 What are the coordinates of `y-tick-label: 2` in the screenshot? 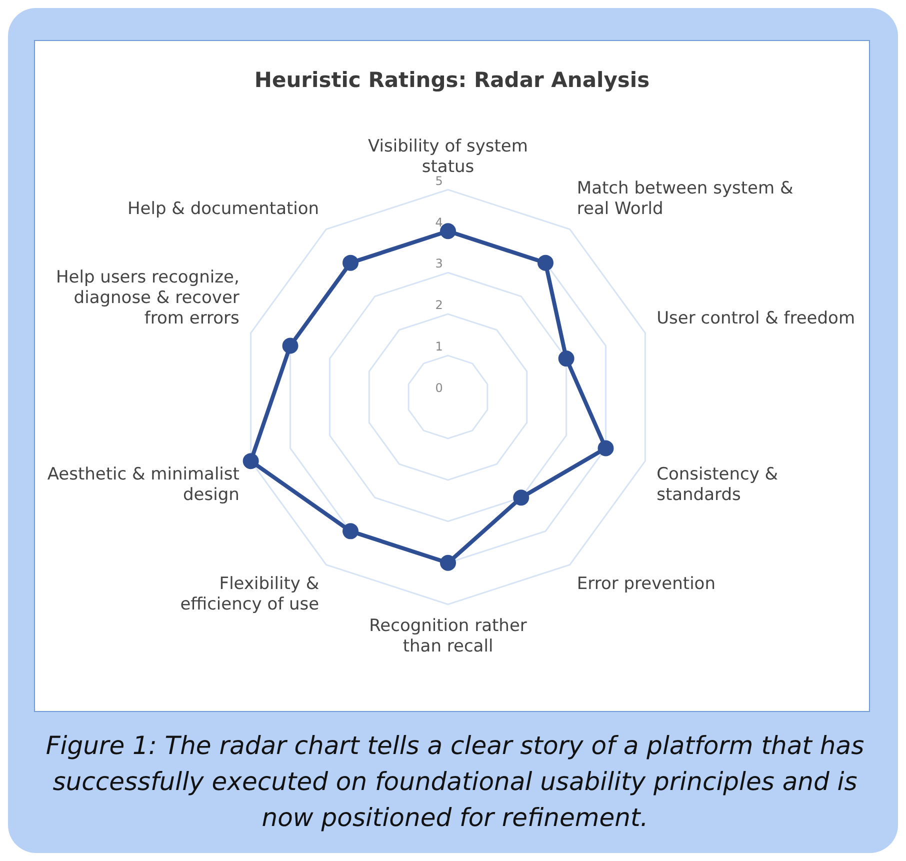 It's located at (439, 305).